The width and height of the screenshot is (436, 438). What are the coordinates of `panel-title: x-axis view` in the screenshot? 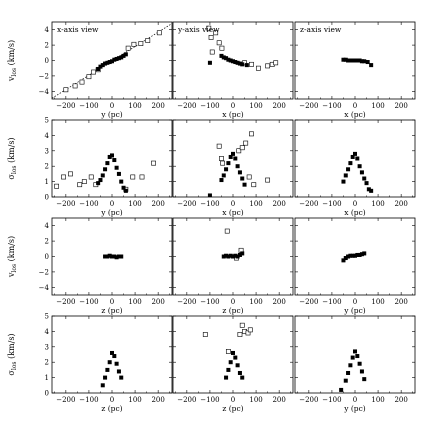 It's located at (78, 29).